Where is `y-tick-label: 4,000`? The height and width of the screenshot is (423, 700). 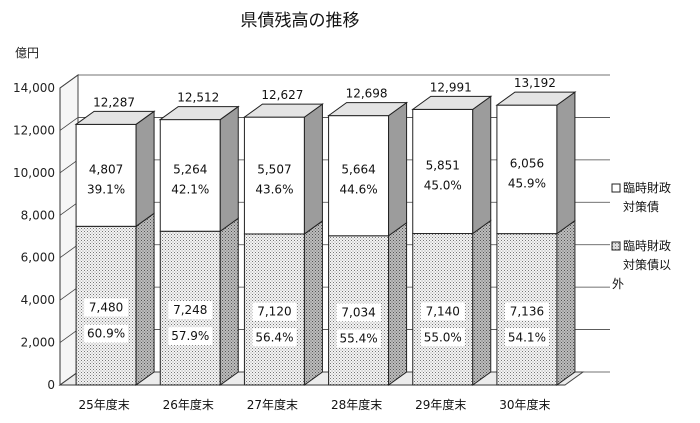 y-tick-label: 4,000 is located at coordinates (38, 300).